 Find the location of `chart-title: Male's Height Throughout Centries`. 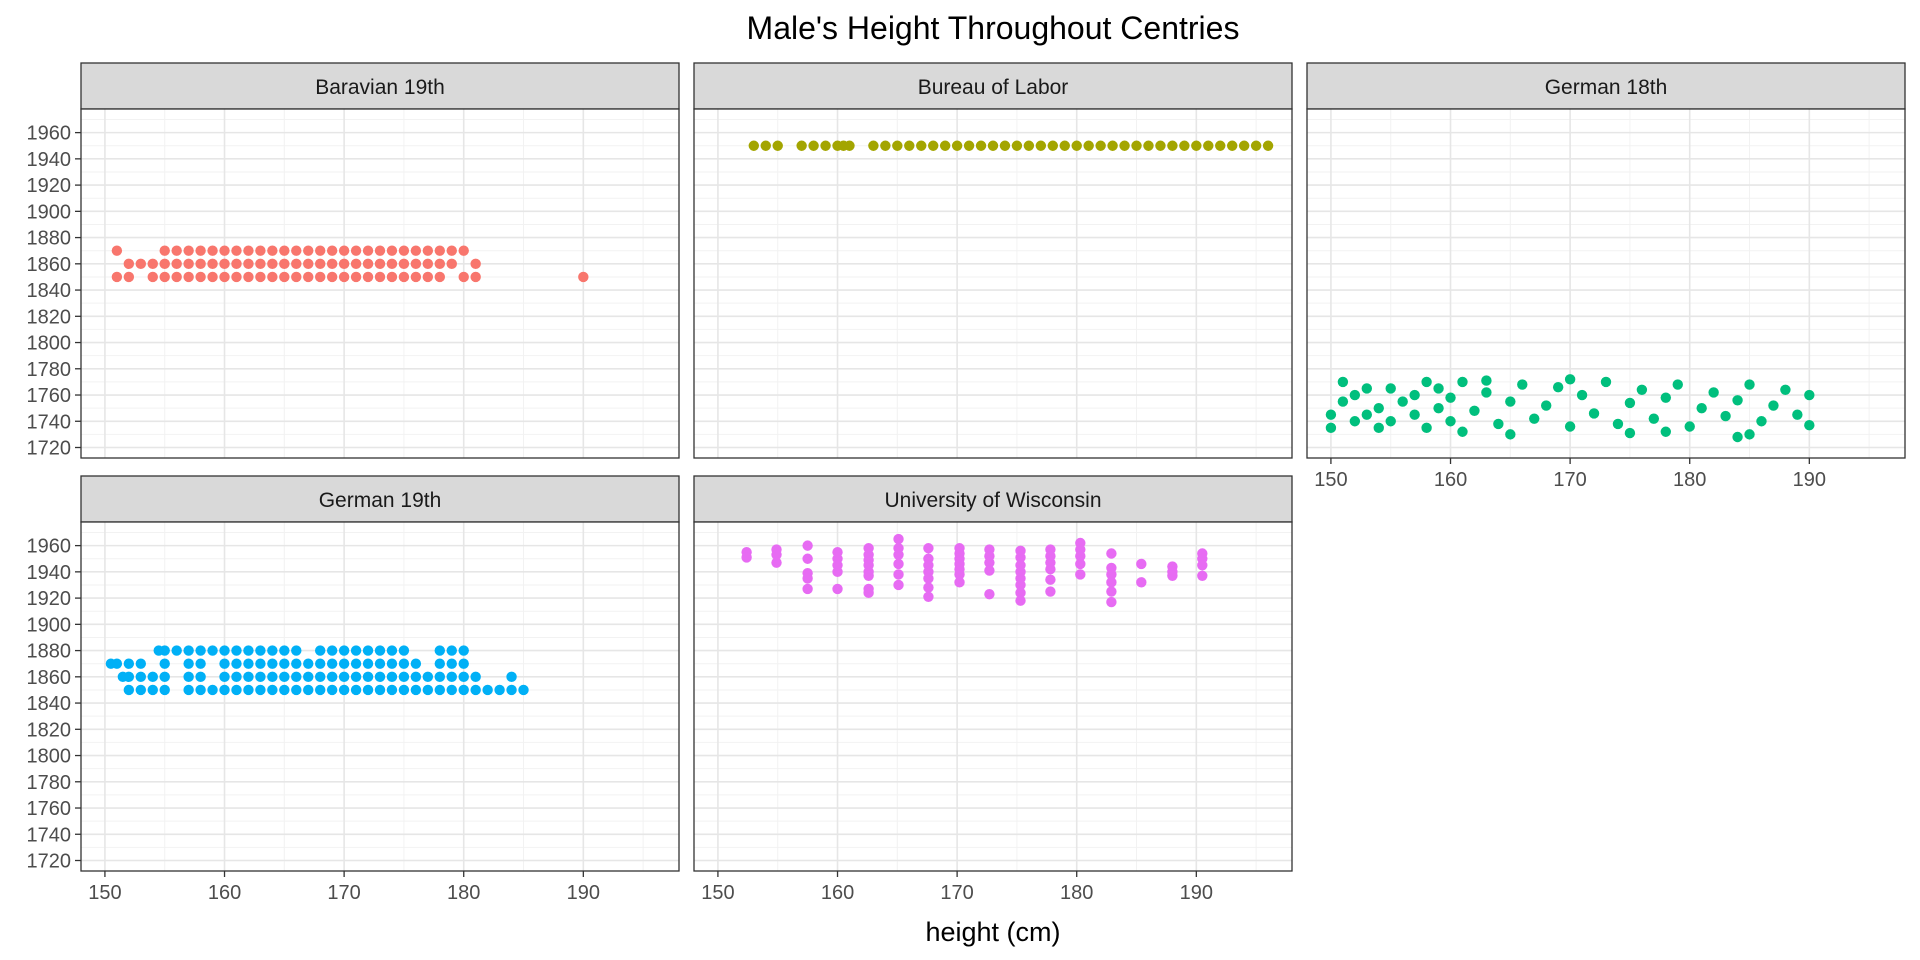

chart-title: Male's Height Throughout Centries is located at coordinates (993, 28).